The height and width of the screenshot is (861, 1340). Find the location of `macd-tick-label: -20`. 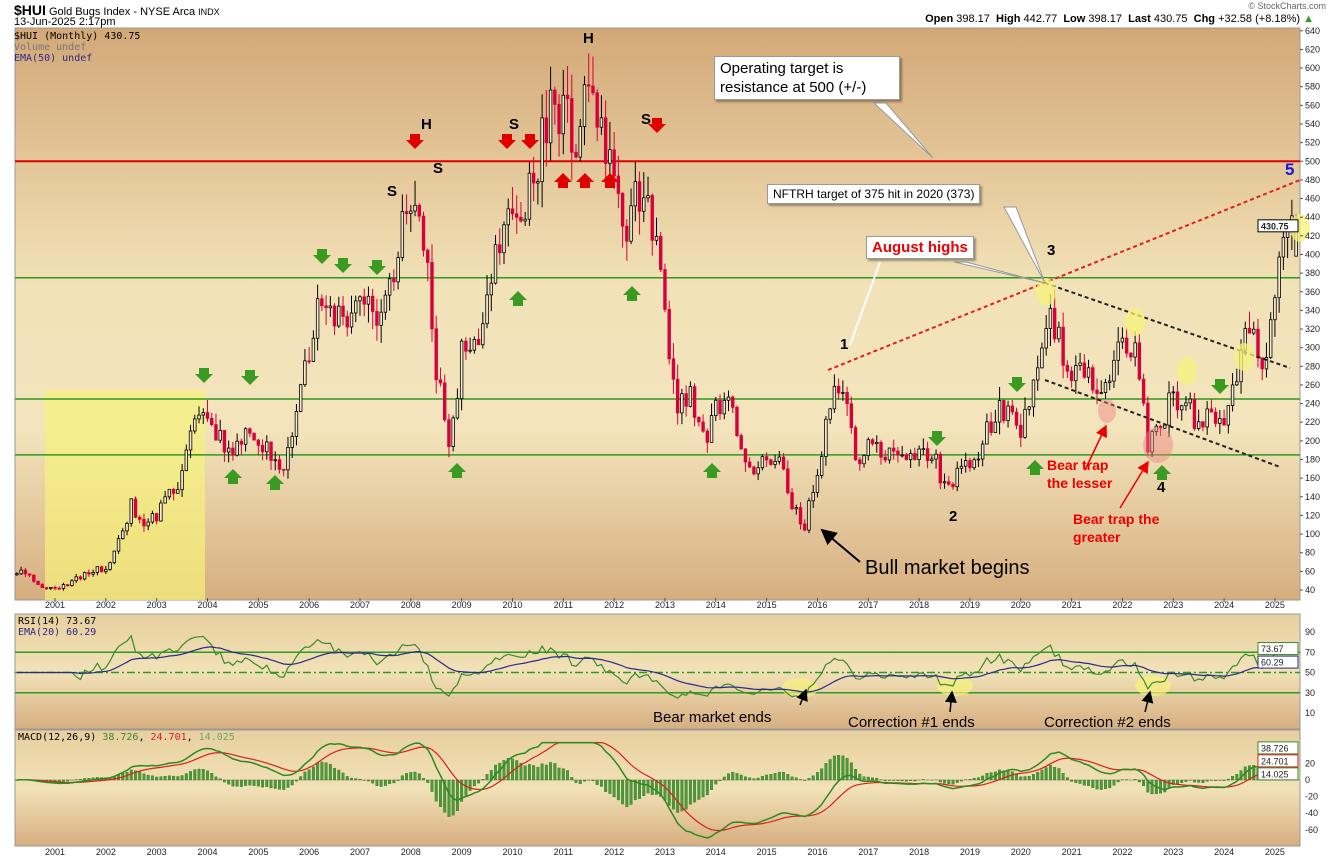

macd-tick-label: -20 is located at coordinates (1311, 797).